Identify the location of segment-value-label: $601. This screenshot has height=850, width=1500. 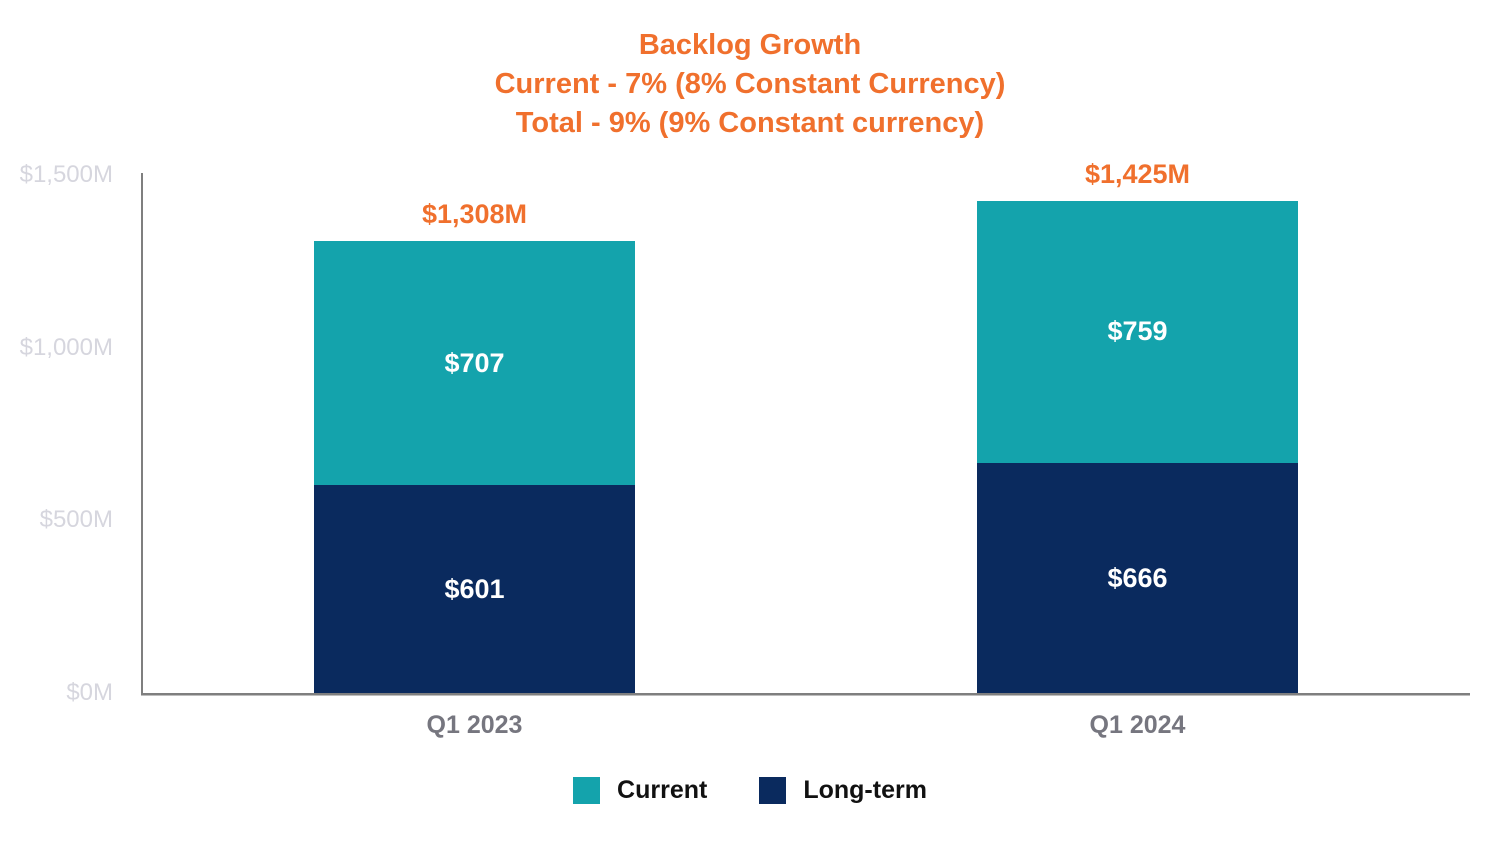
(474, 588).